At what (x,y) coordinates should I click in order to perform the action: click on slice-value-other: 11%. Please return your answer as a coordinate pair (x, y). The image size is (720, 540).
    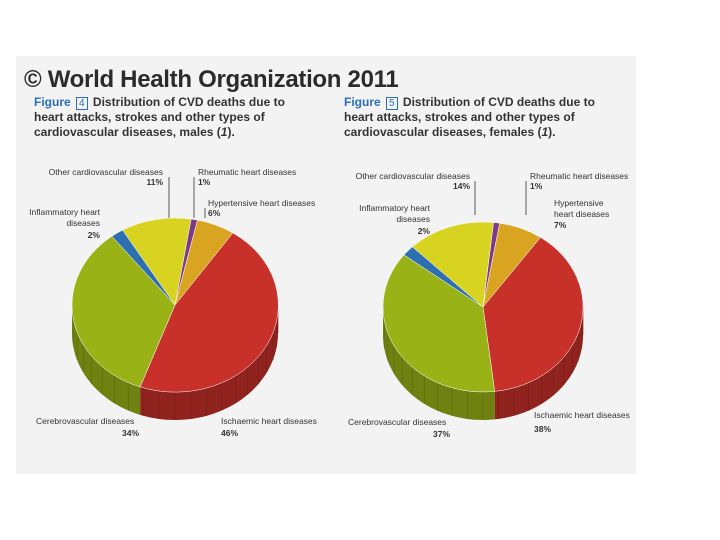
    Looking at the image, I should click on (154, 182).